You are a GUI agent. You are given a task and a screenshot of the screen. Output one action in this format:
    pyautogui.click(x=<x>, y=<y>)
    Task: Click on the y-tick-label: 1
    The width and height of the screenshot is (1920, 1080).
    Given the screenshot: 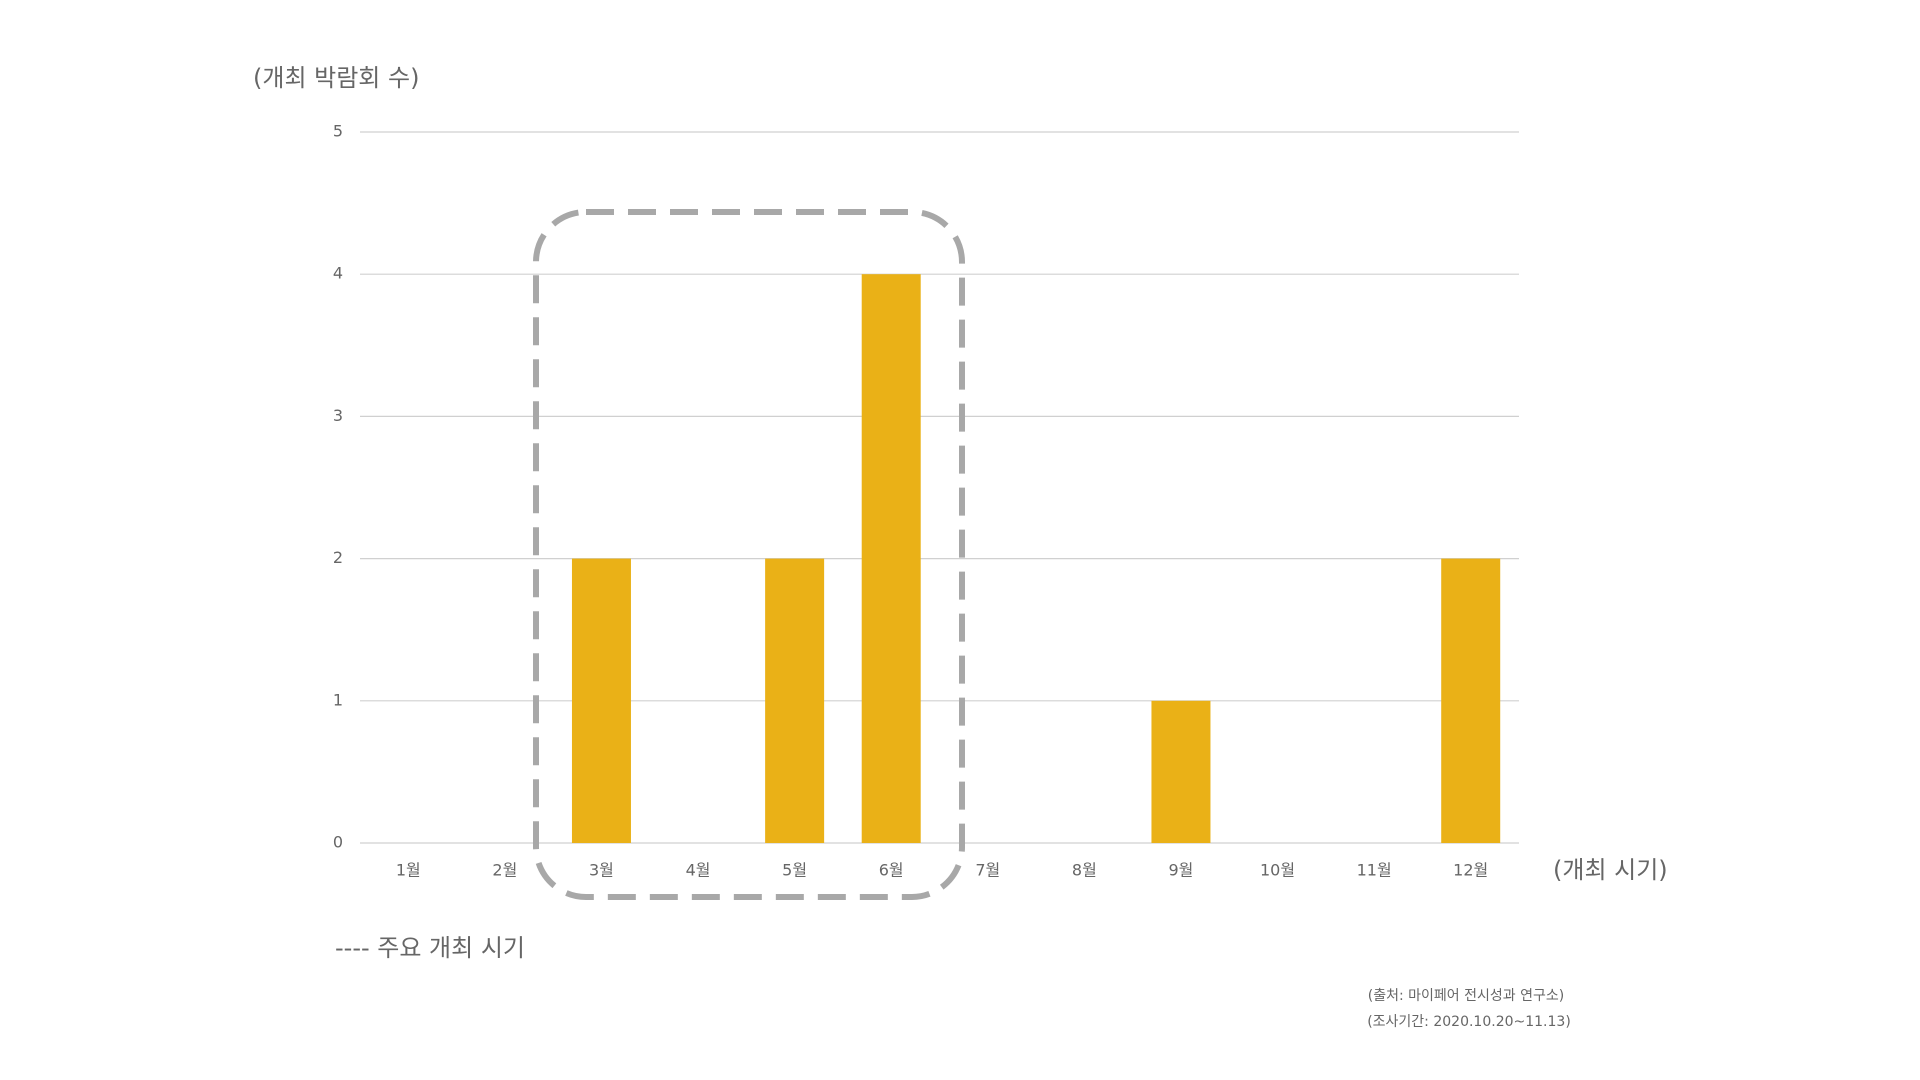 What is the action you would take?
    pyautogui.click(x=338, y=699)
    